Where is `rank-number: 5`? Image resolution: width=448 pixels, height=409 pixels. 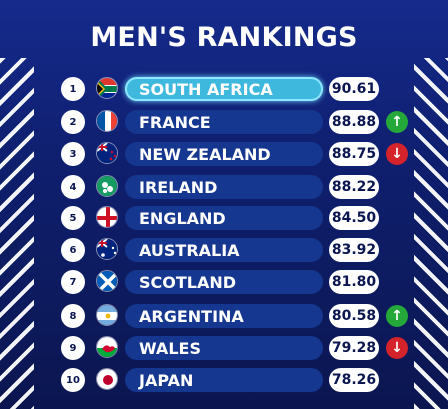 rank-number: 5 is located at coordinates (73, 218).